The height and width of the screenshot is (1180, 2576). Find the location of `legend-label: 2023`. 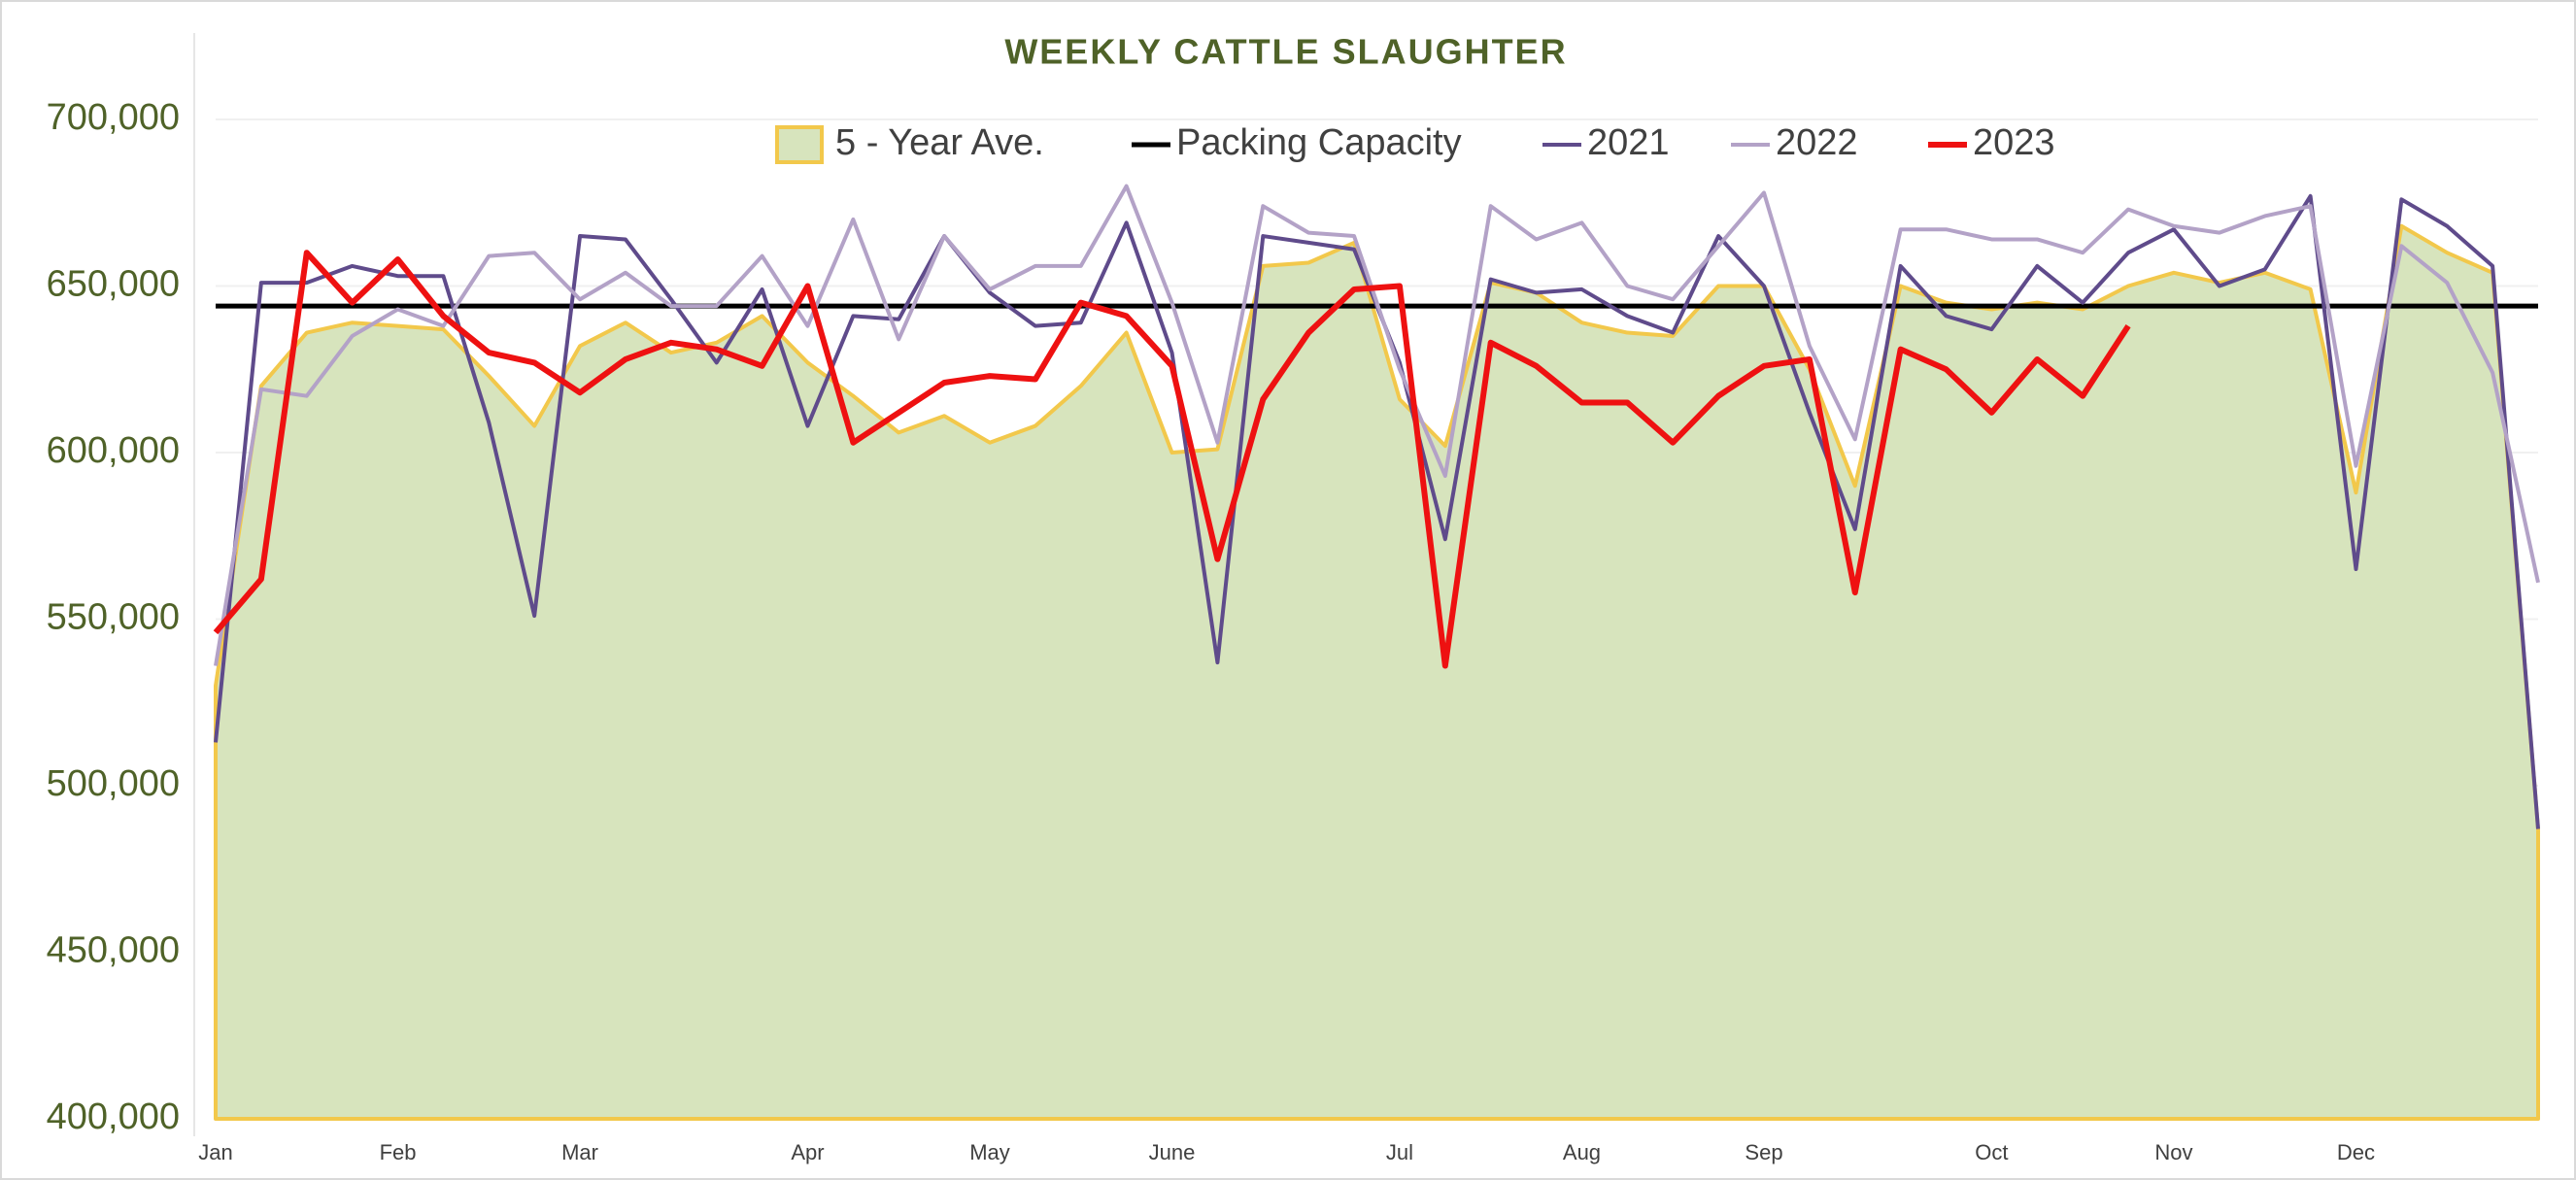

legend-label: 2023 is located at coordinates (2014, 142).